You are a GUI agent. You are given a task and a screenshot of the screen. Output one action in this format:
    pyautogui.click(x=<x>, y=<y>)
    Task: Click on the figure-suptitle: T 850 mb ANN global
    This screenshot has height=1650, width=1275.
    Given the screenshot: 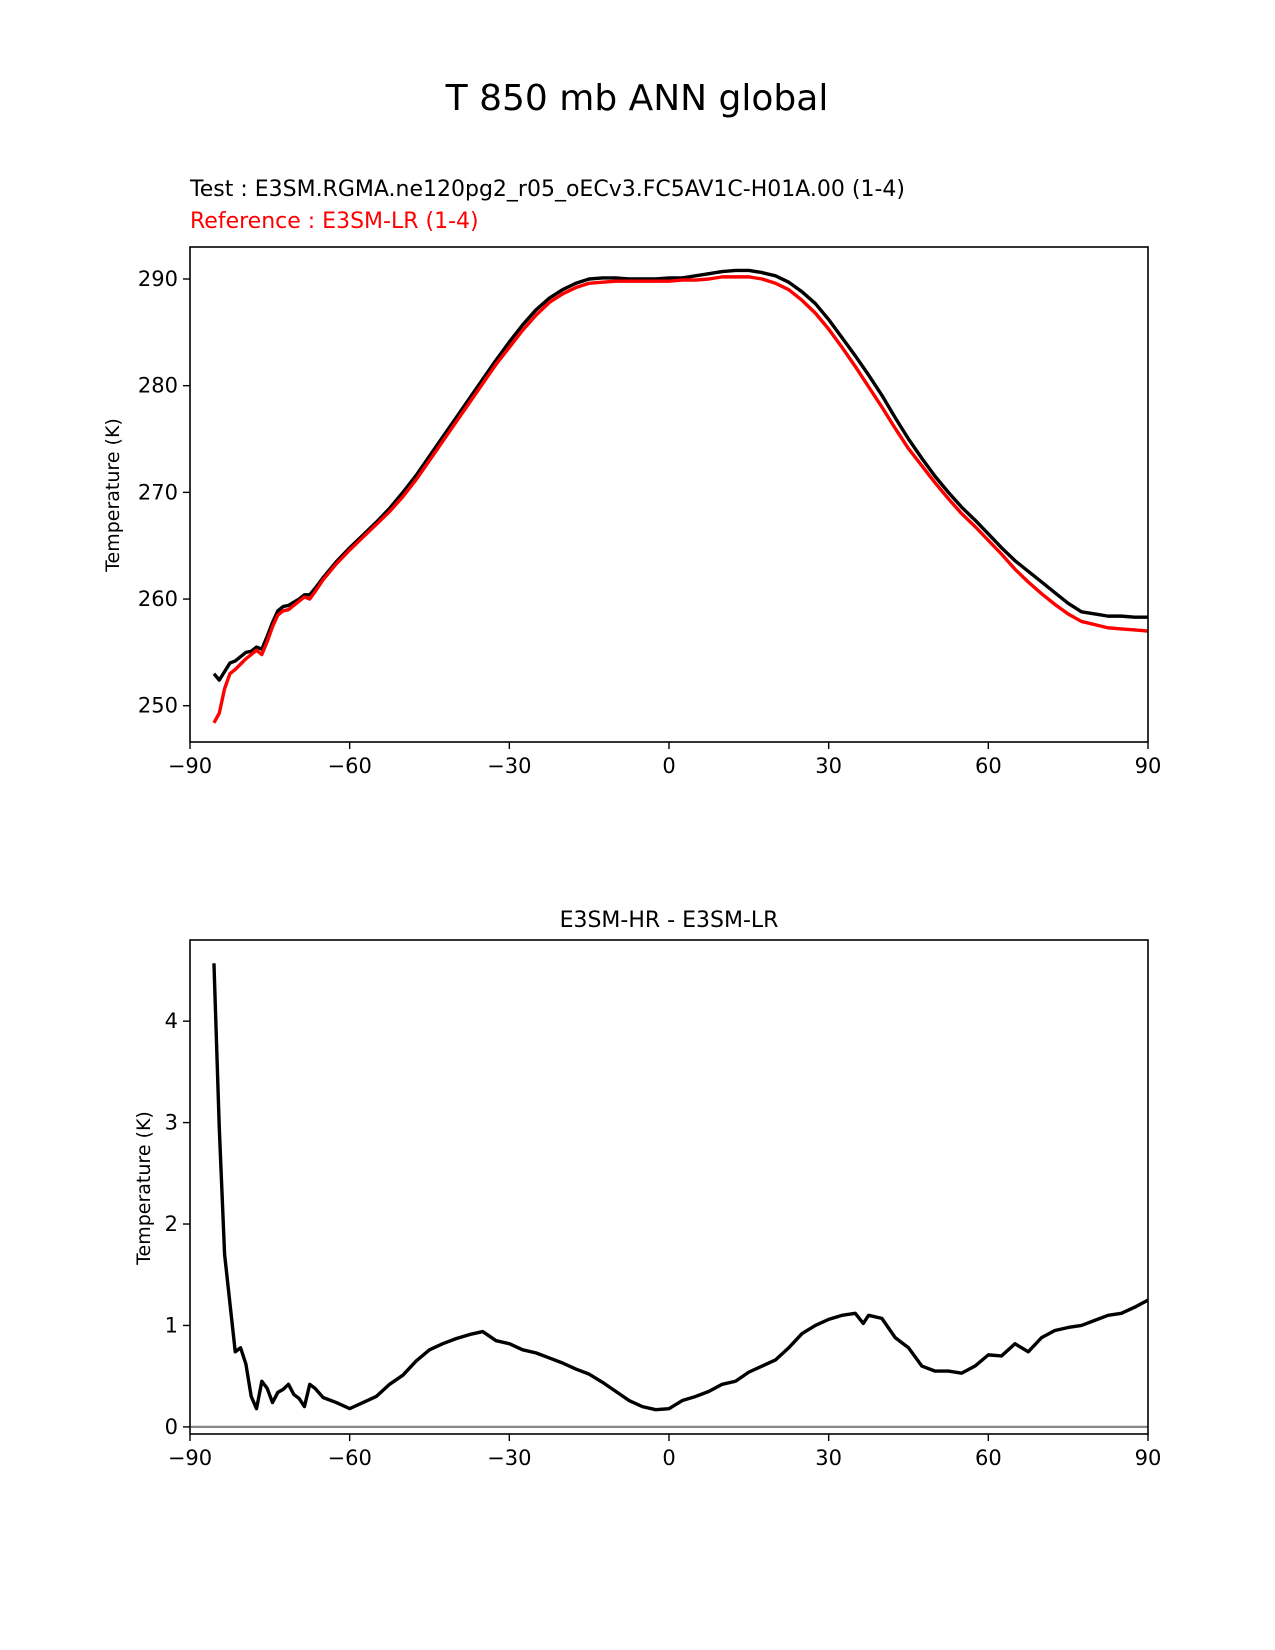 What is the action you would take?
    pyautogui.click(x=637, y=98)
    